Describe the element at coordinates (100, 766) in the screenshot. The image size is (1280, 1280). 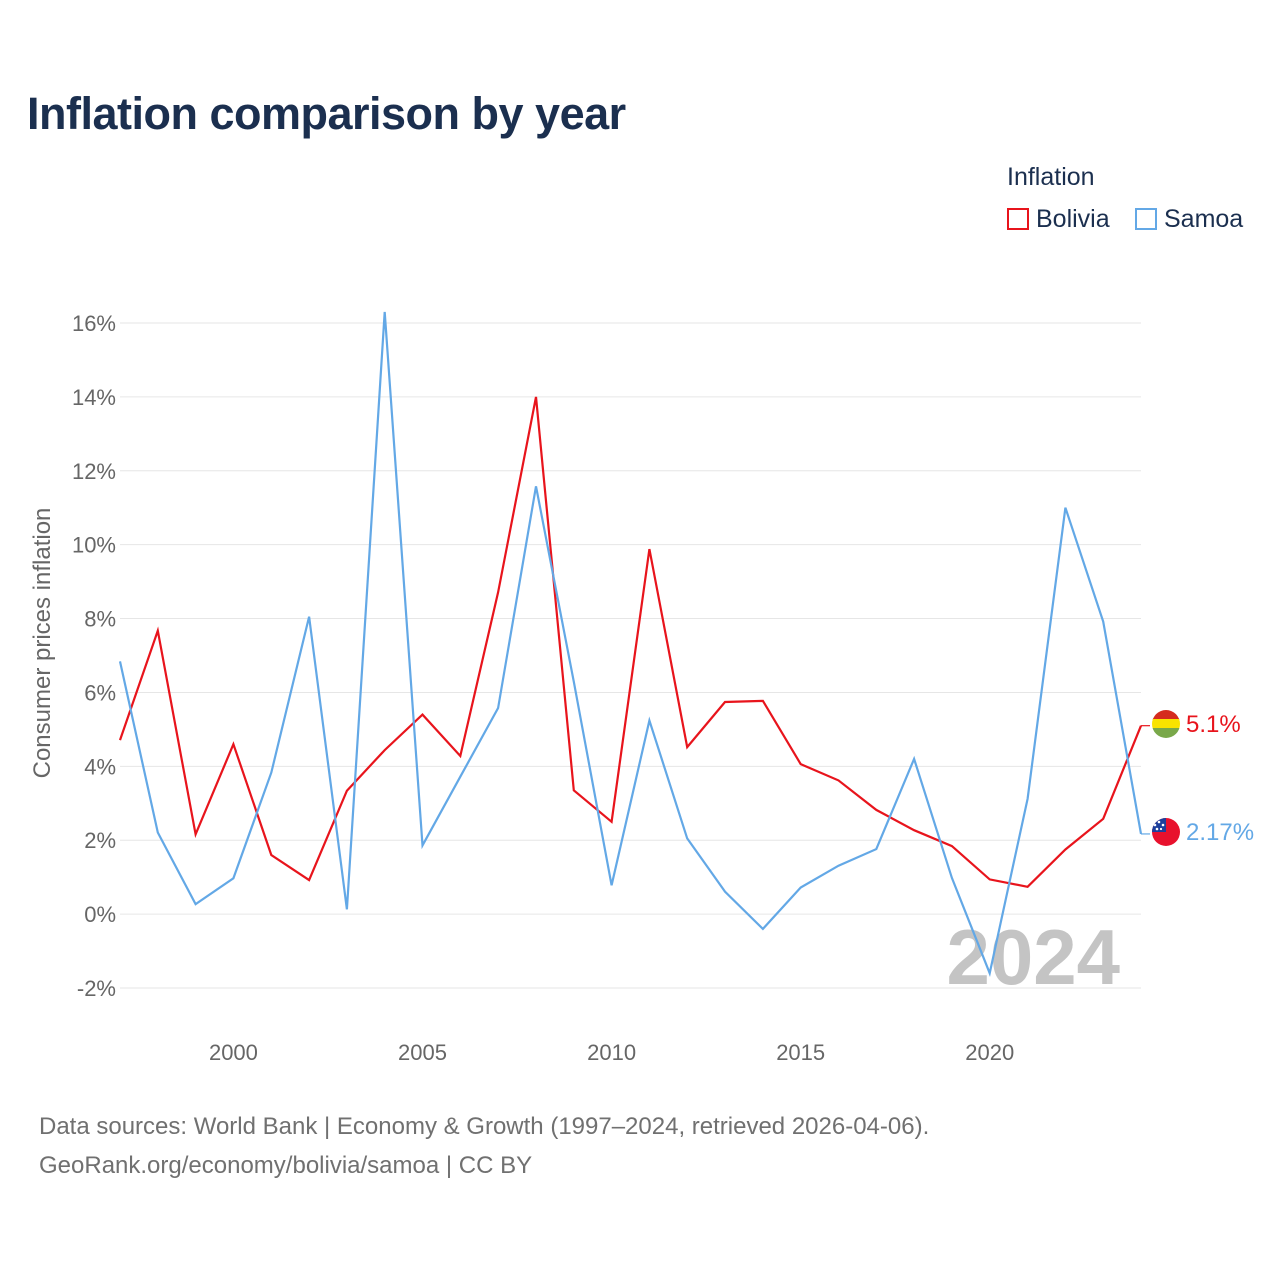
I see `y-tick-label: 4%` at that location.